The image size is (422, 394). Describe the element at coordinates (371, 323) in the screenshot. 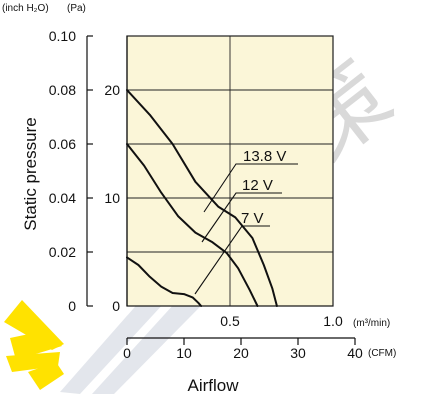

I see `unit-m3-per-min: (m³/min)` at that location.